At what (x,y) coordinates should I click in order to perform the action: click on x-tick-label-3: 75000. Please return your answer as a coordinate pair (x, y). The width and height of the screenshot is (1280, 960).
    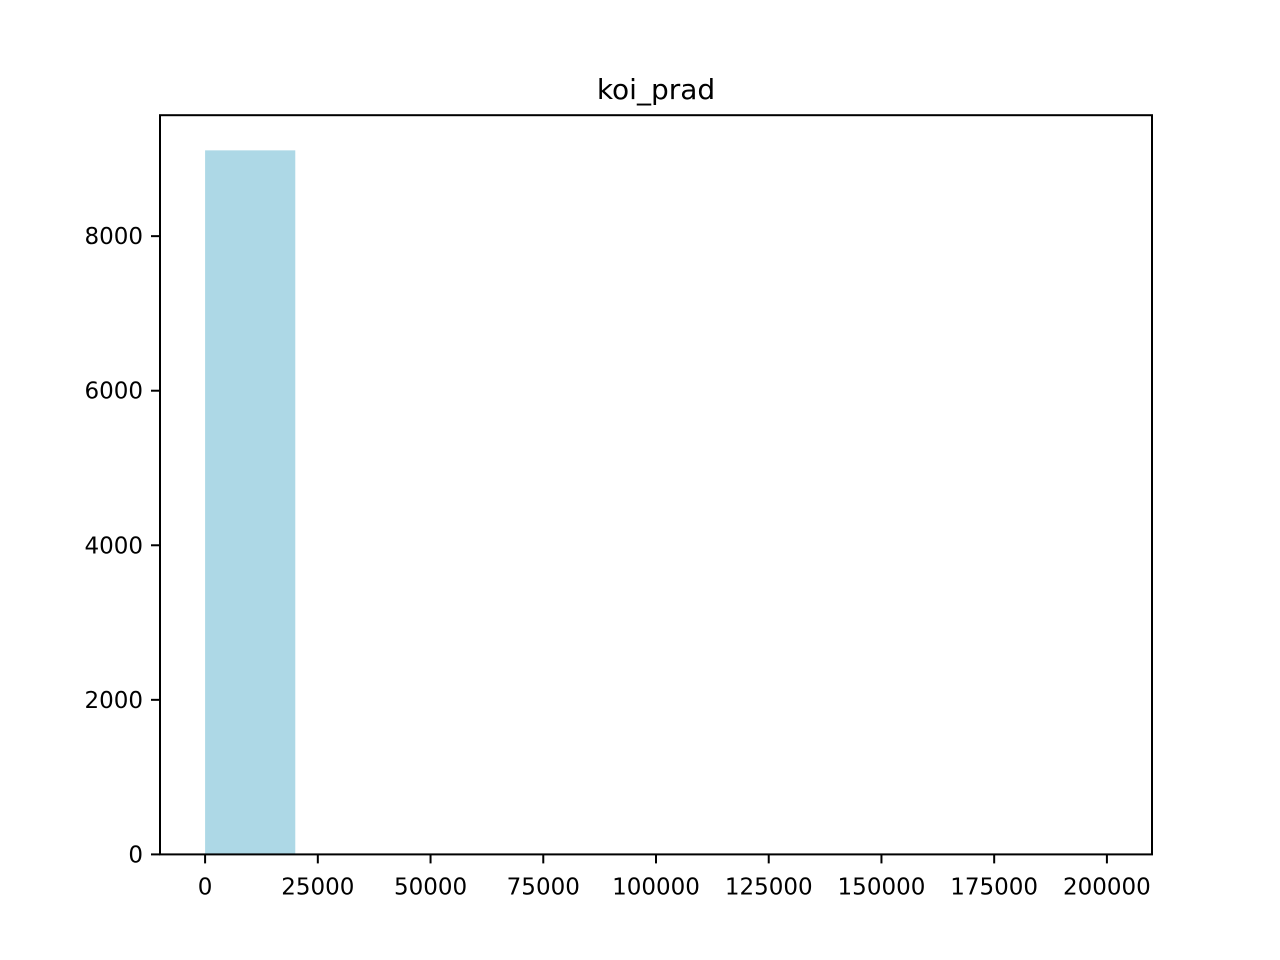
    Looking at the image, I should click on (543, 887).